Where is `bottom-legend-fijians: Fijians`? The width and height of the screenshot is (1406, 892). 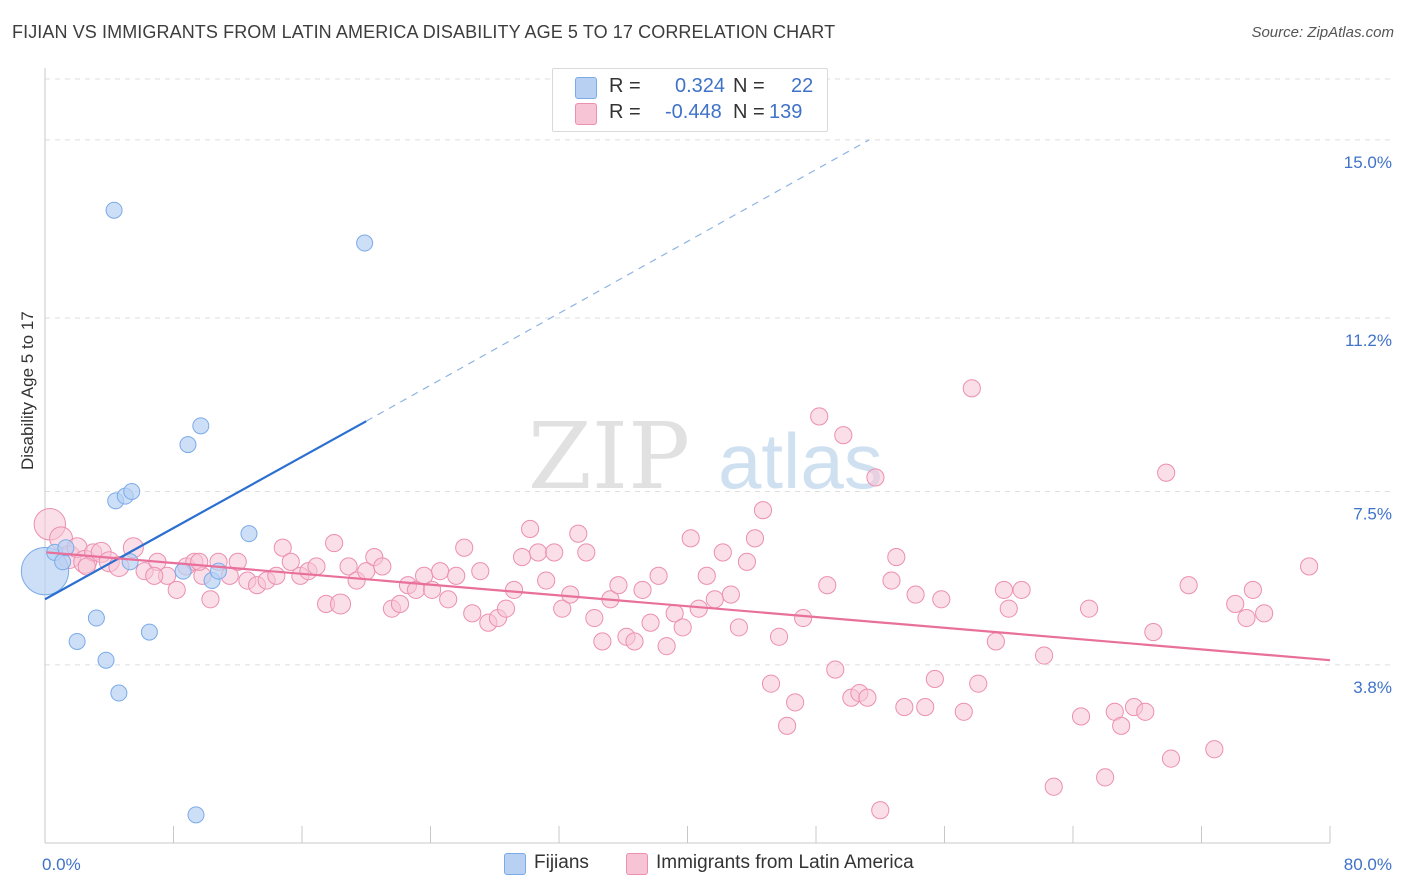 bottom-legend-fijians: Fijians is located at coordinates (546, 863).